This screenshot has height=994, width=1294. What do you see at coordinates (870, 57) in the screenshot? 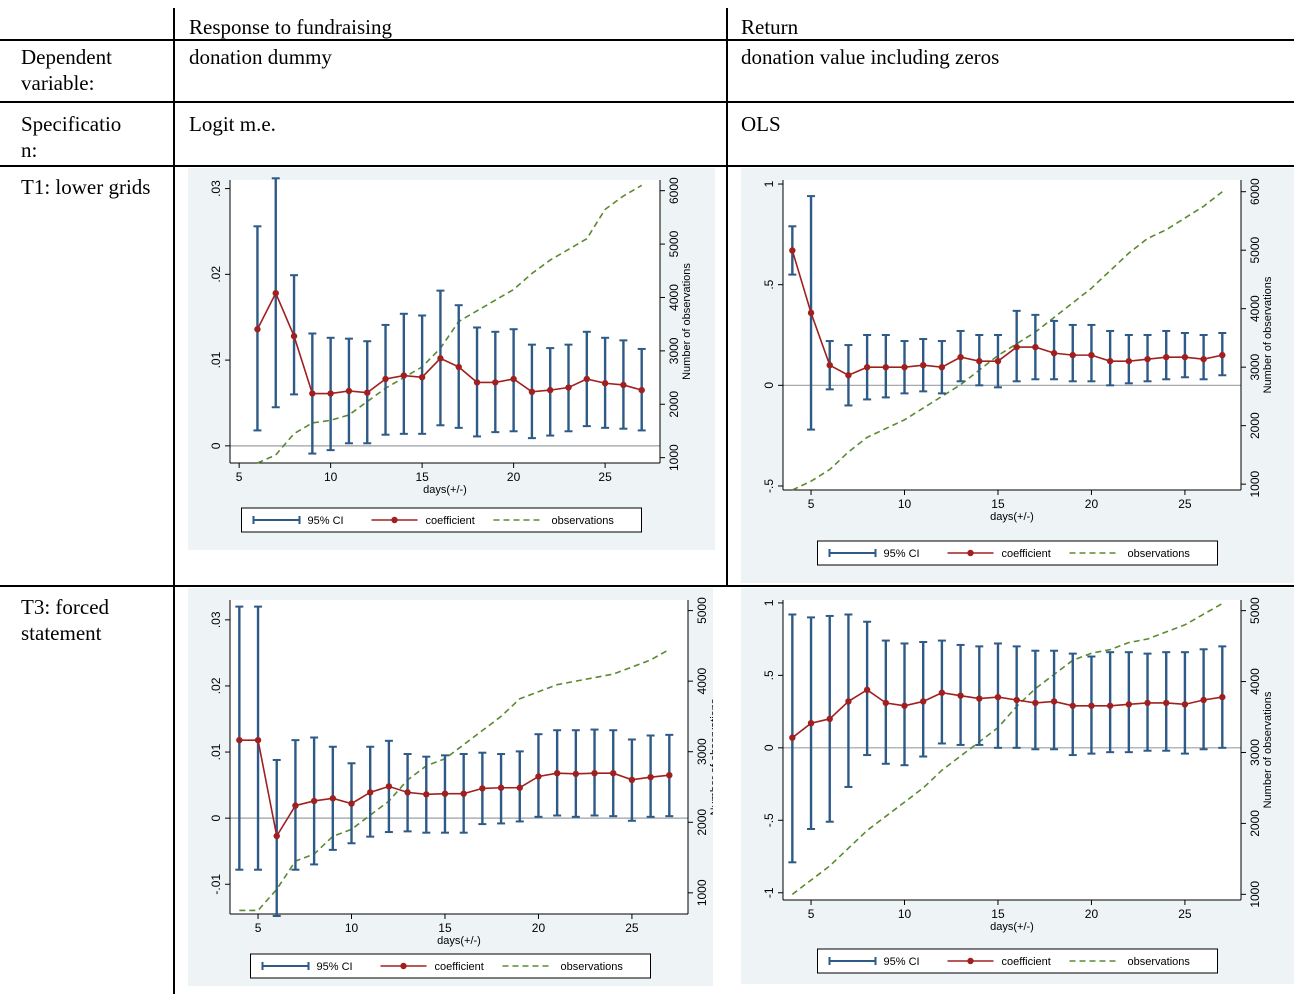
I see `dependent-variable-col3: donation value including zeros` at bounding box center [870, 57].